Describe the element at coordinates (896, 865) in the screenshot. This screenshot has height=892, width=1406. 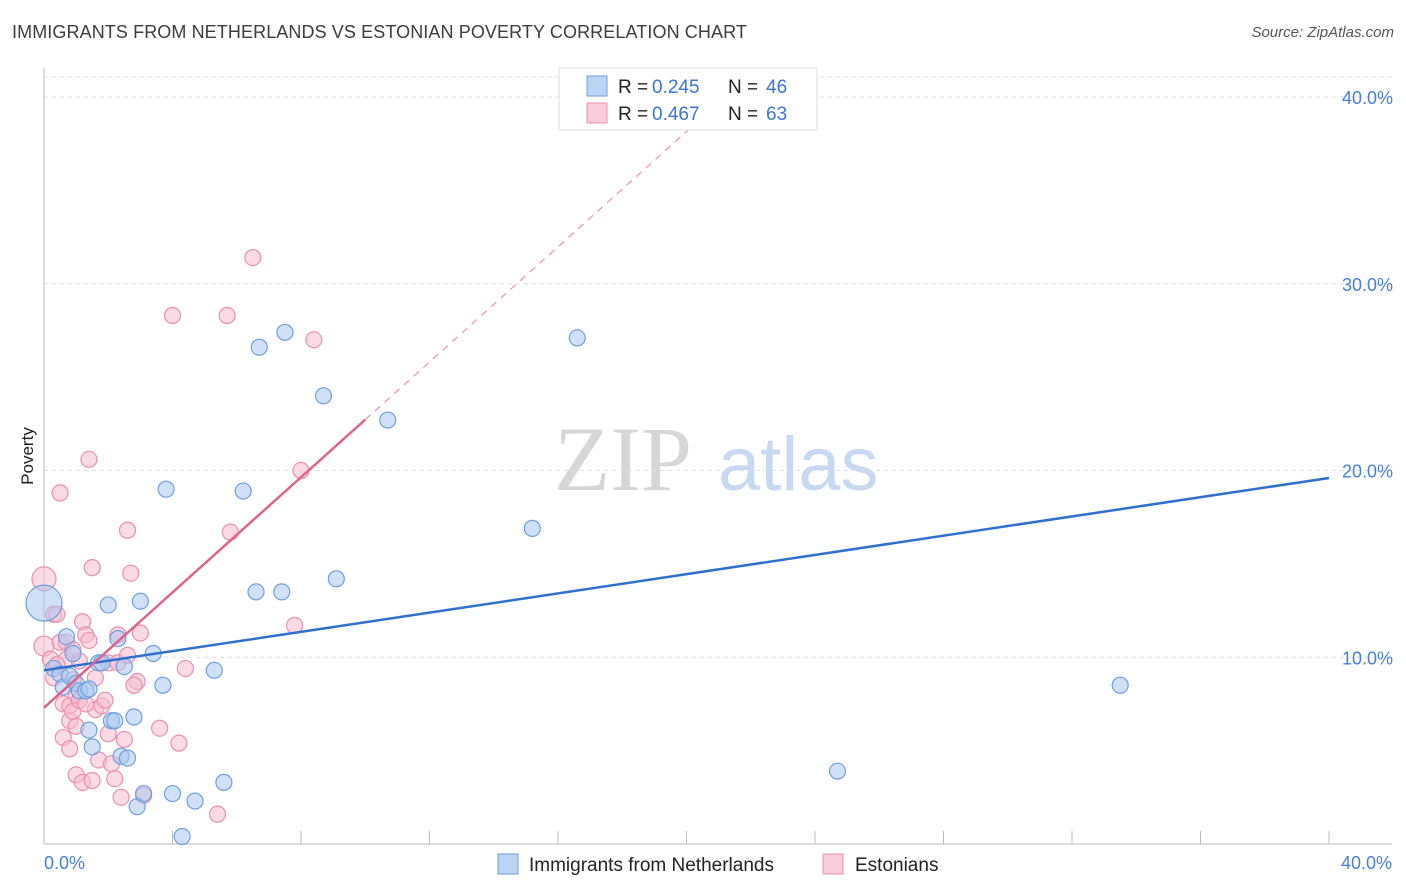
I see `bottom-legend-label-estonians: Estonians` at that location.